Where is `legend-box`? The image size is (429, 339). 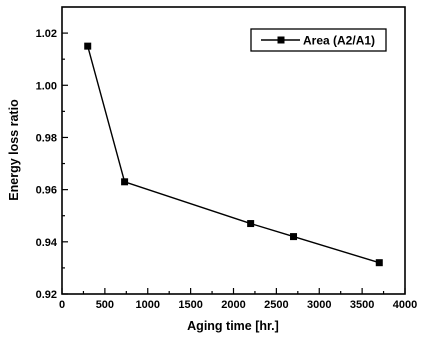
legend-box is located at coordinates (318, 40).